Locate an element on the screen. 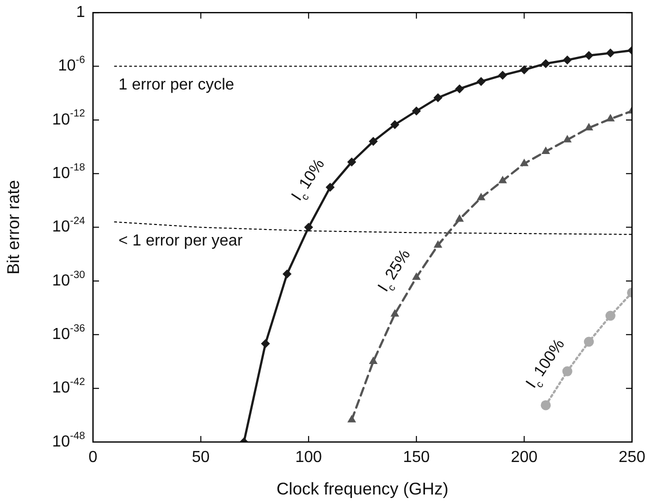 Image resolution: width=659 pixels, height=504 pixels. y-axis-title: Bit error rate is located at coordinates (13, 227).